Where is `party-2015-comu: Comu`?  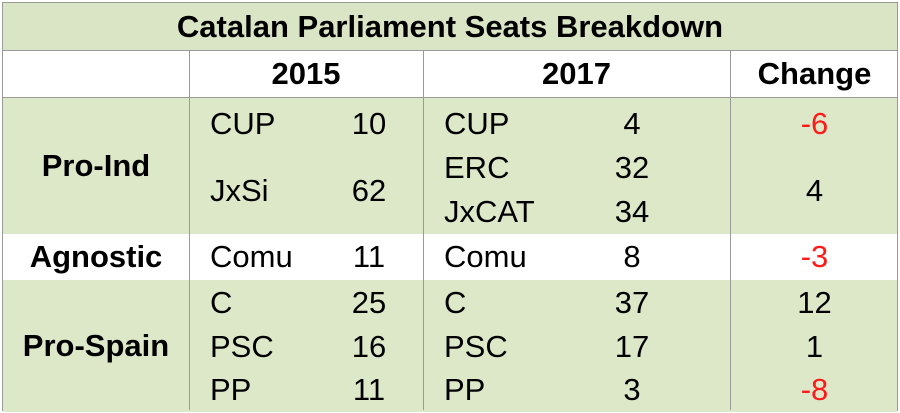 party-2015-comu: Comu is located at coordinates (251, 256).